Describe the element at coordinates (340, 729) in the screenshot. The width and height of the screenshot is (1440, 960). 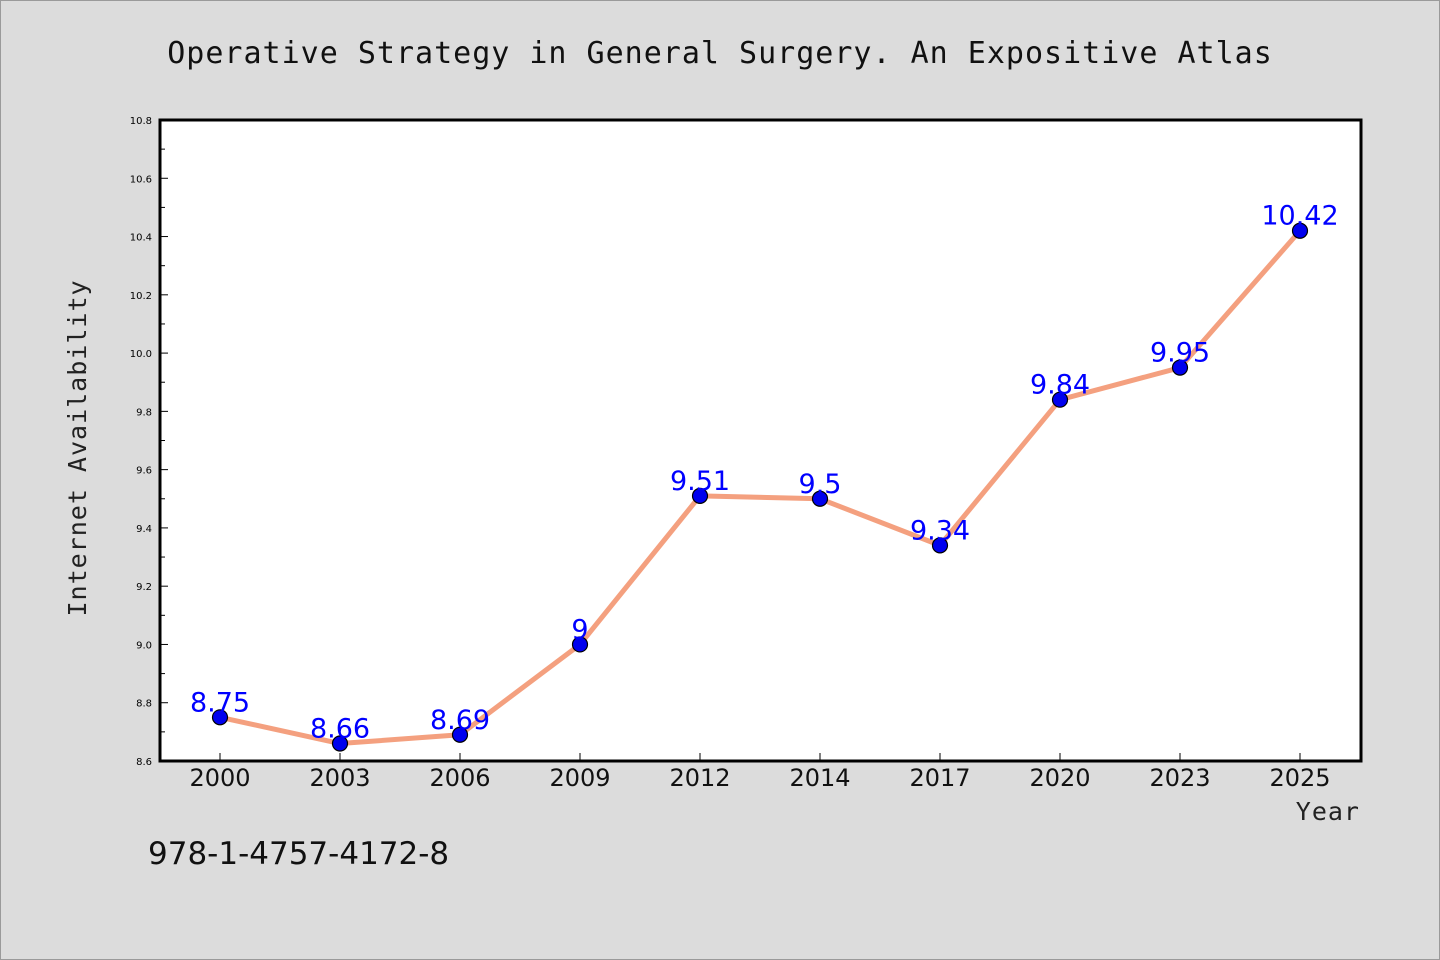
I see `data-label: 8.66` at that location.